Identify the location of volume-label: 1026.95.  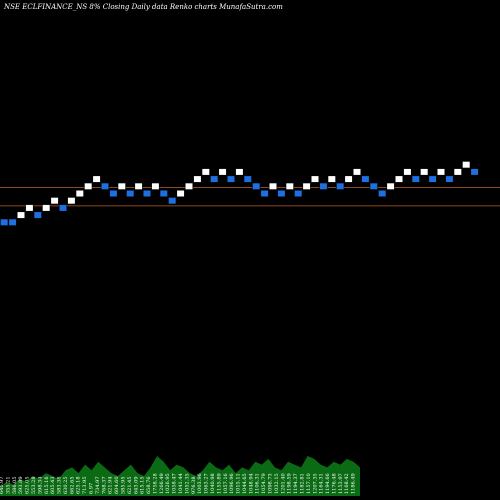
(168, 483).